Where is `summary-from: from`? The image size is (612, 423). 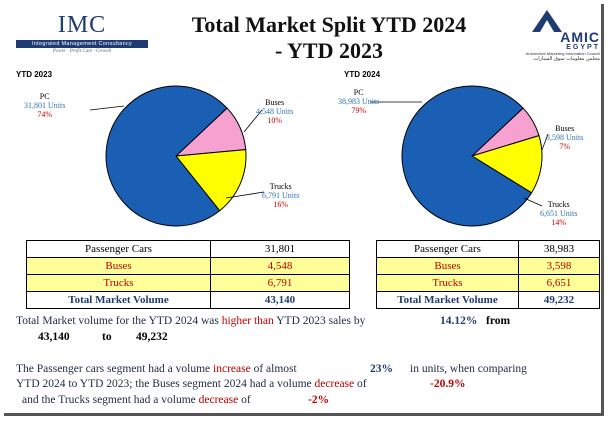
summary-from: from is located at coordinates (498, 321).